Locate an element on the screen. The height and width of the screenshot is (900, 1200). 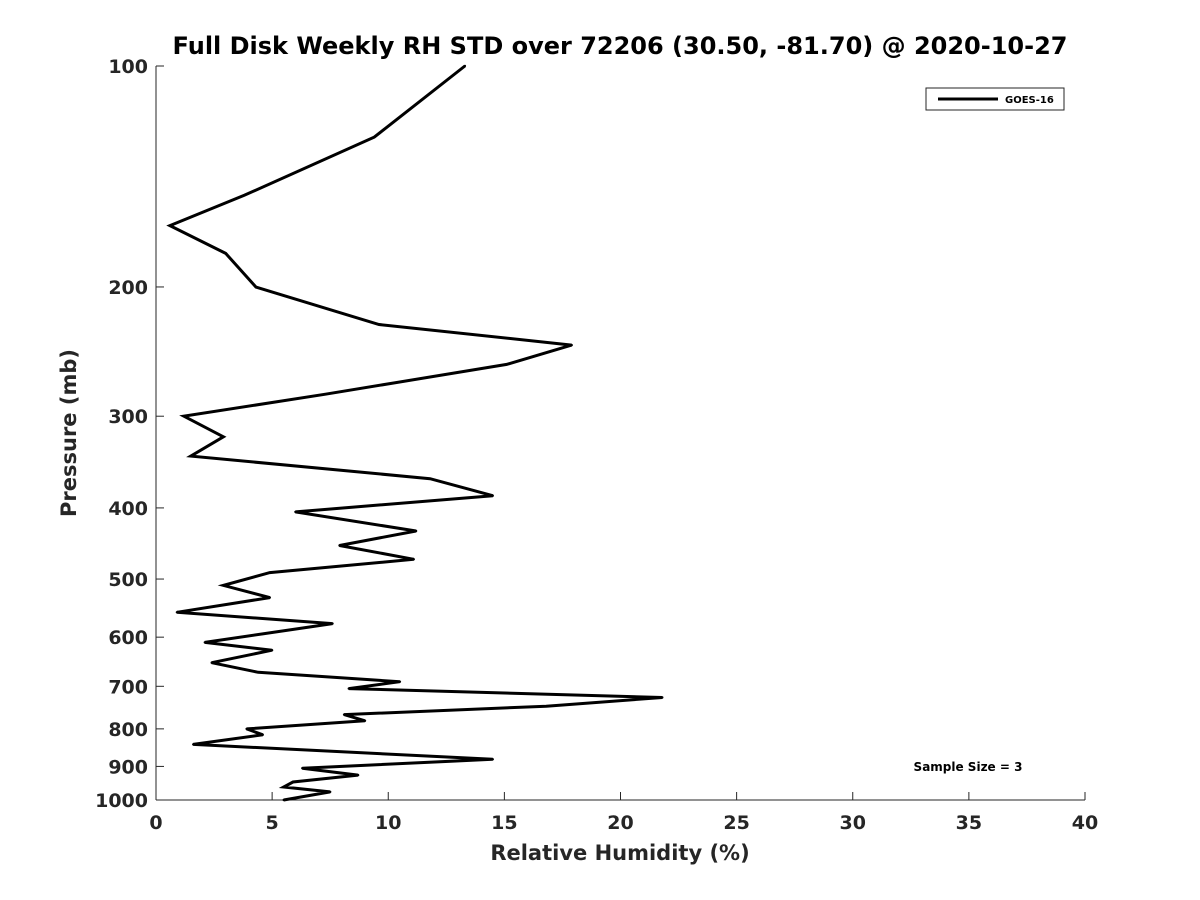
x-tick-label: 25 is located at coordinates (736, 823).